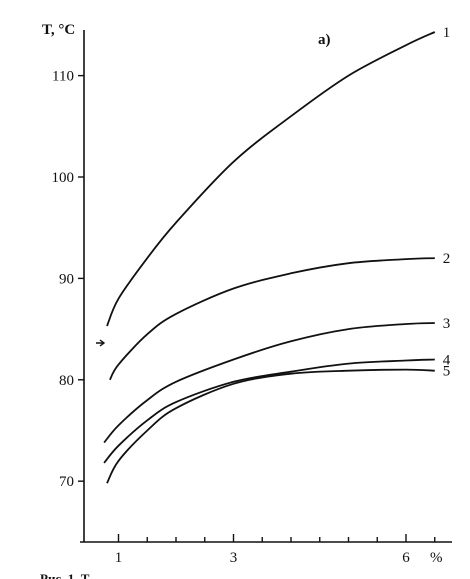 The width and height of the screenshot is (470, 579). What do you see at coordinates (65, 575) in the screenshot?
I see `figure-caption: Рис. 1. Т` at bounding box center [65, 575].